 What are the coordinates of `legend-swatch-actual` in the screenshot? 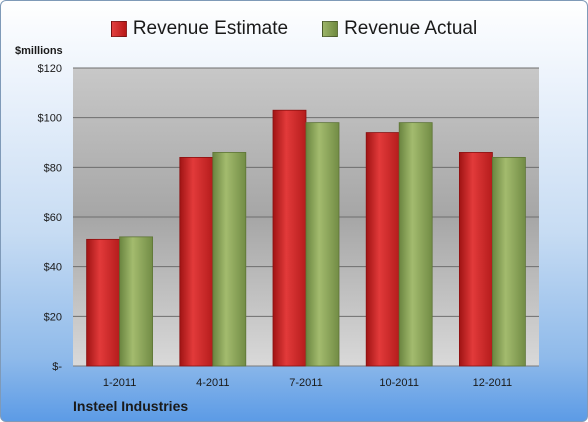 It's located at (330, 29).